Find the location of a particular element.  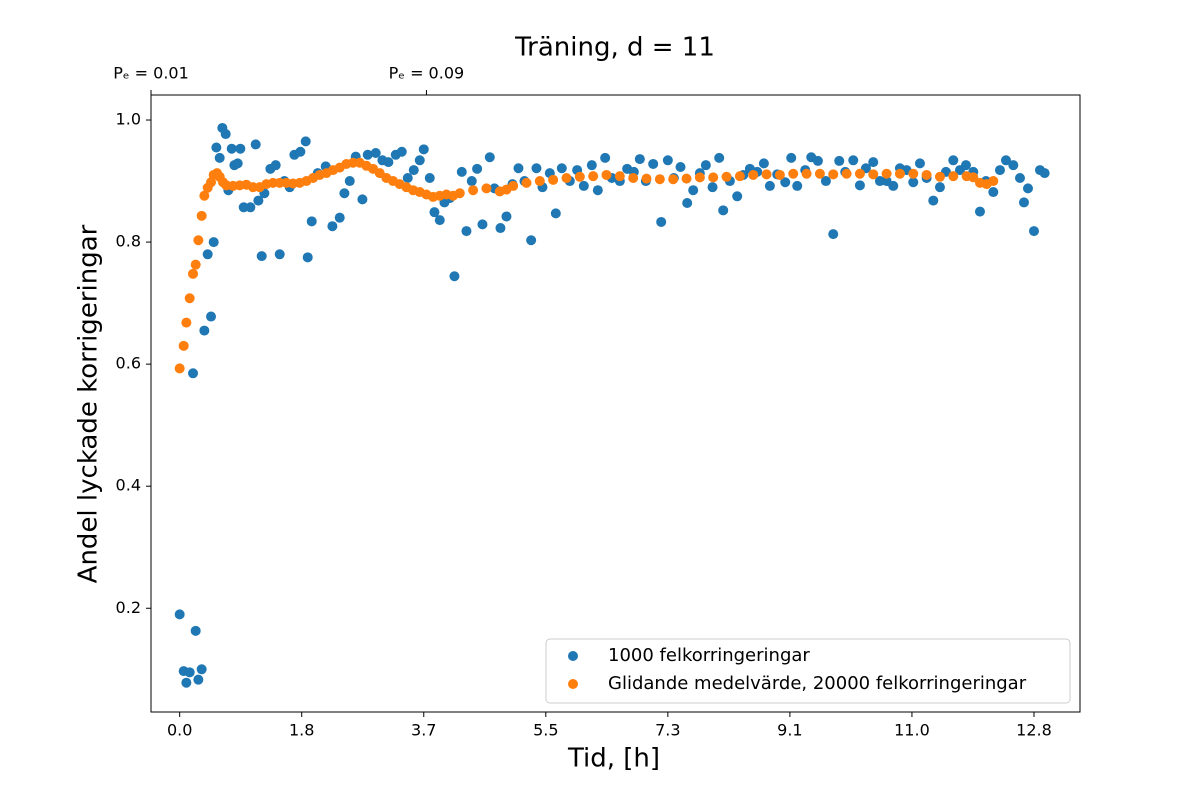

x-tick-label: 11.0 is located at coordinates (912, 730).